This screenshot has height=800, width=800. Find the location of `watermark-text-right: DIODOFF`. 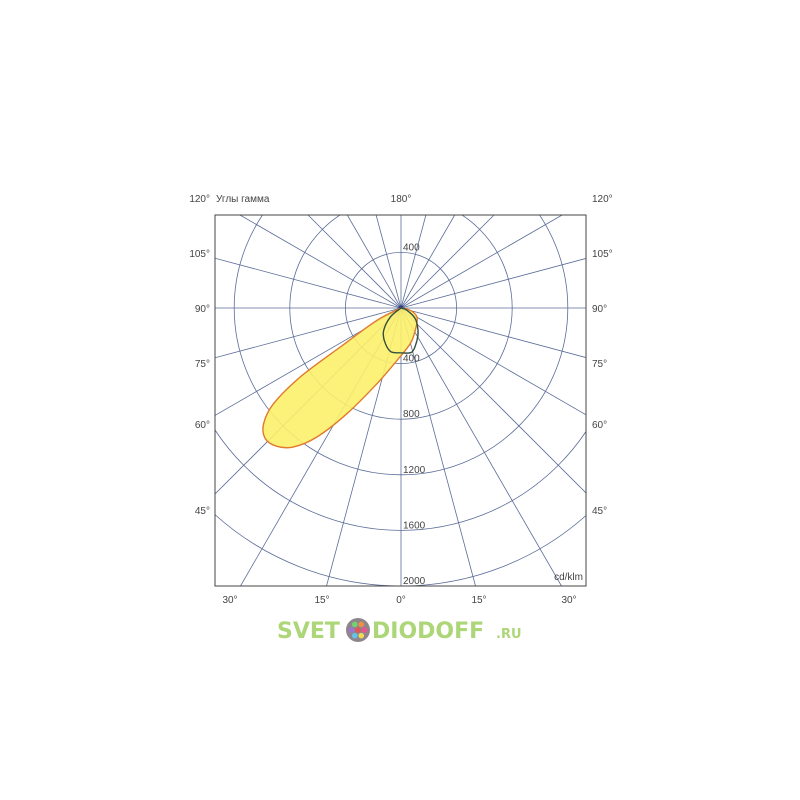

watermark-text-right: DIODOFF is located at coordinates (428, 631).